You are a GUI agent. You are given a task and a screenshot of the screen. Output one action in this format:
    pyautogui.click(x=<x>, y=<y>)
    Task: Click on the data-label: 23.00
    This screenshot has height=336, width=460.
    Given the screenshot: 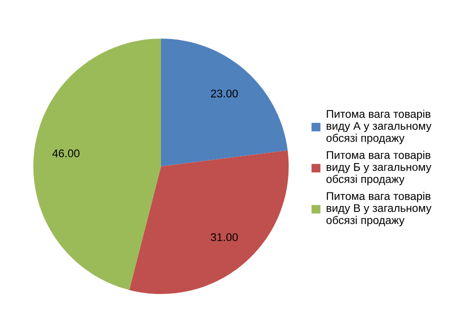 What is the action you would take?
    pyautogui.click(x=224, y=94)
    